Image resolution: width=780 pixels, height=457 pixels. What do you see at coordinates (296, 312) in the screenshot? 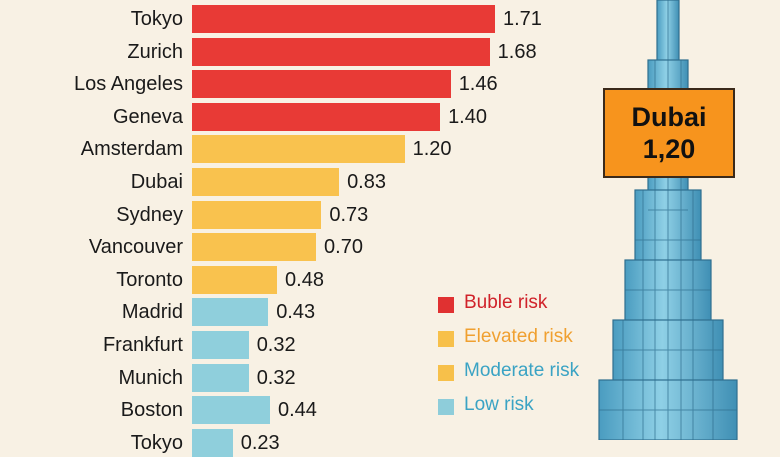
I see `value-label: 0.43` at bounding box center [296, 312].